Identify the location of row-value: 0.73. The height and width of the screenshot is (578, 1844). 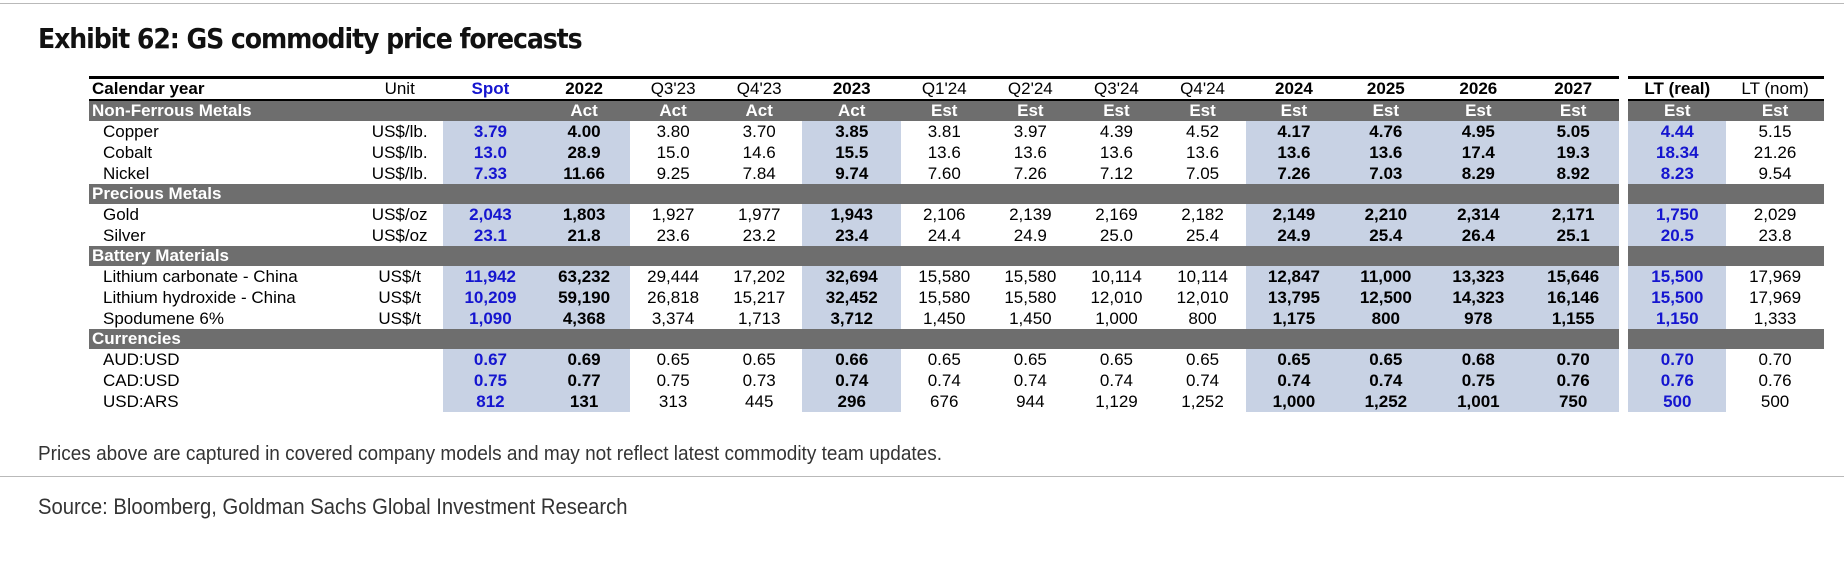
(759, 380).